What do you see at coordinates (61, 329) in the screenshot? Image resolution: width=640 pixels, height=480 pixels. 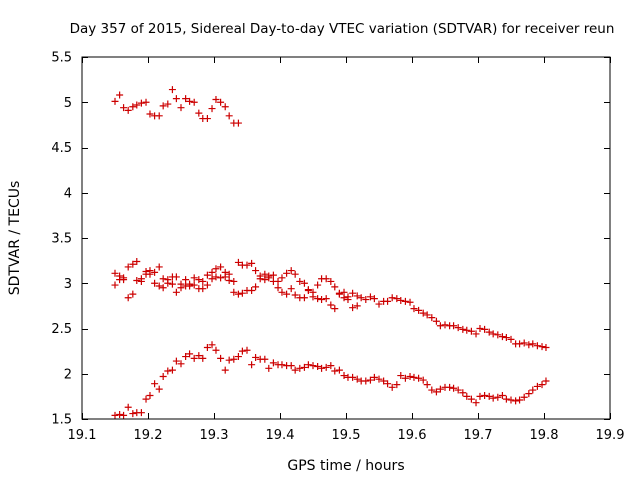 I see `y-tick-label: 2.5` at bounding box center [61, 329].